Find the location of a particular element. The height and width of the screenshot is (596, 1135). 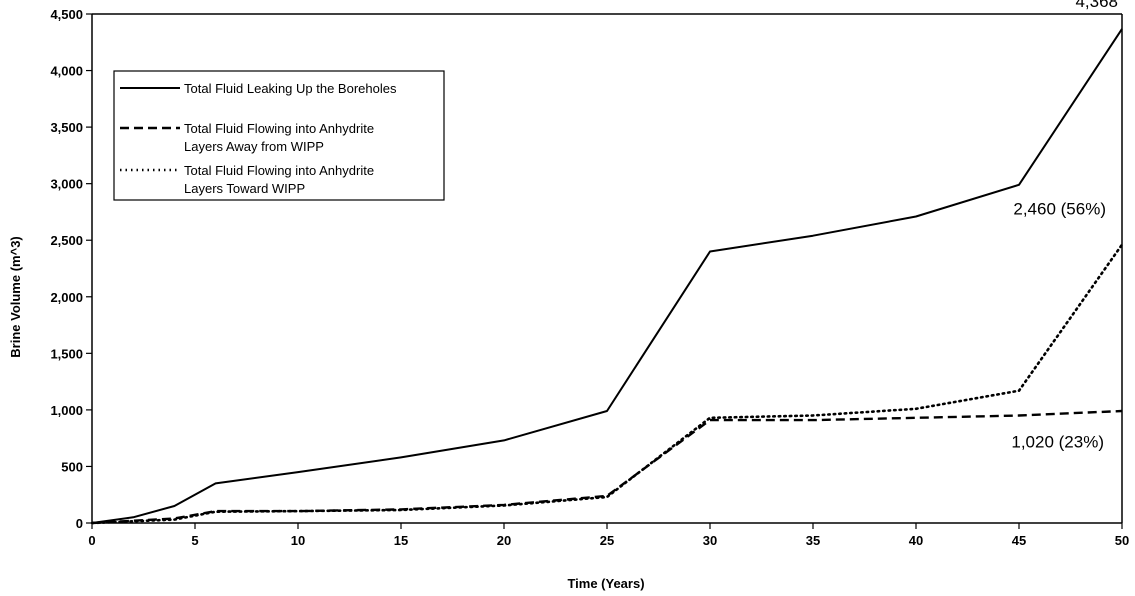

legend-box is located at coordinates (279, 135).